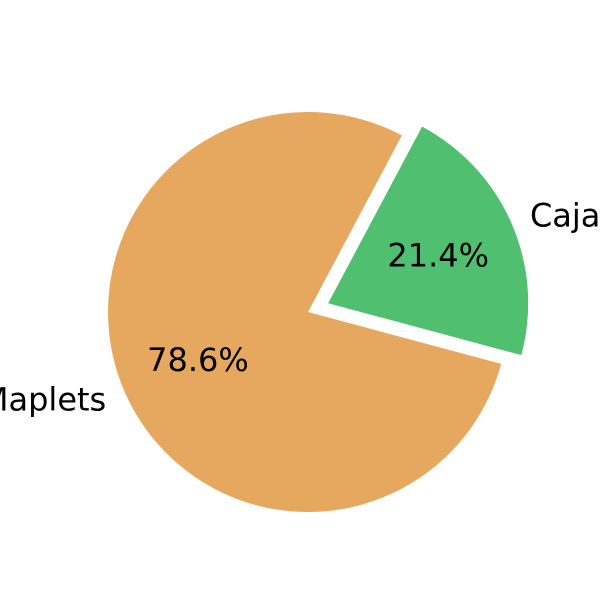  I want to click on category-label-cajas: Cajas, so click(565, 216).